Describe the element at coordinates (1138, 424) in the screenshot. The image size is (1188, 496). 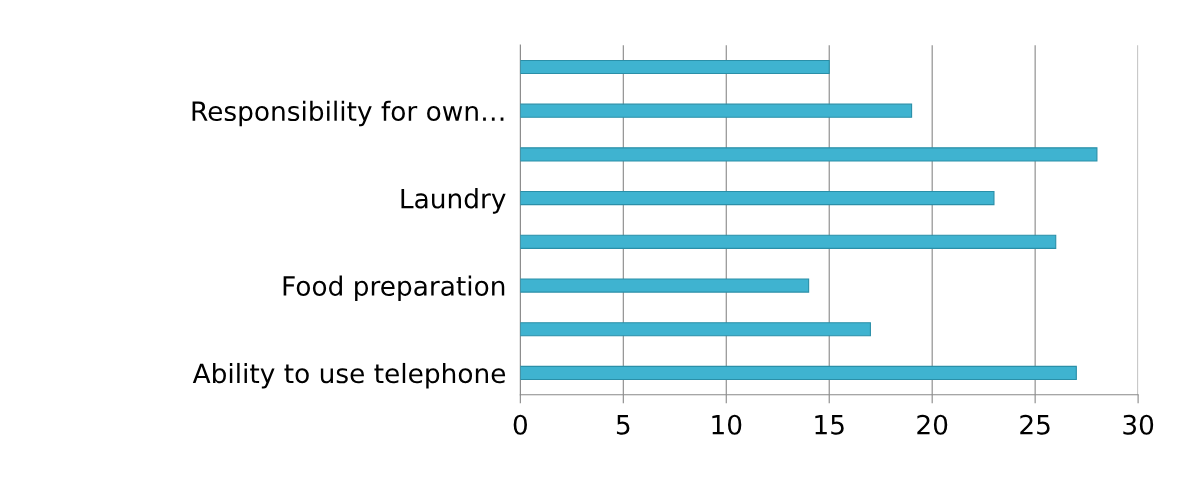
I see `x-tick-label: 30` at that location.